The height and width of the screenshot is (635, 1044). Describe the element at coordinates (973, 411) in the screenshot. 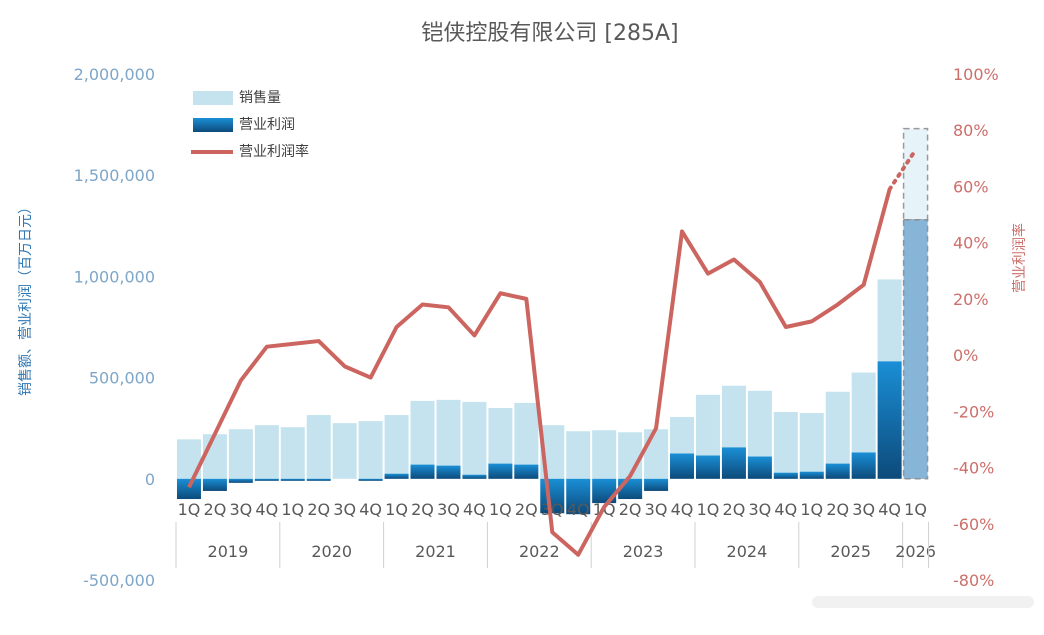

I see `right-tick-label: -20%` at that location.